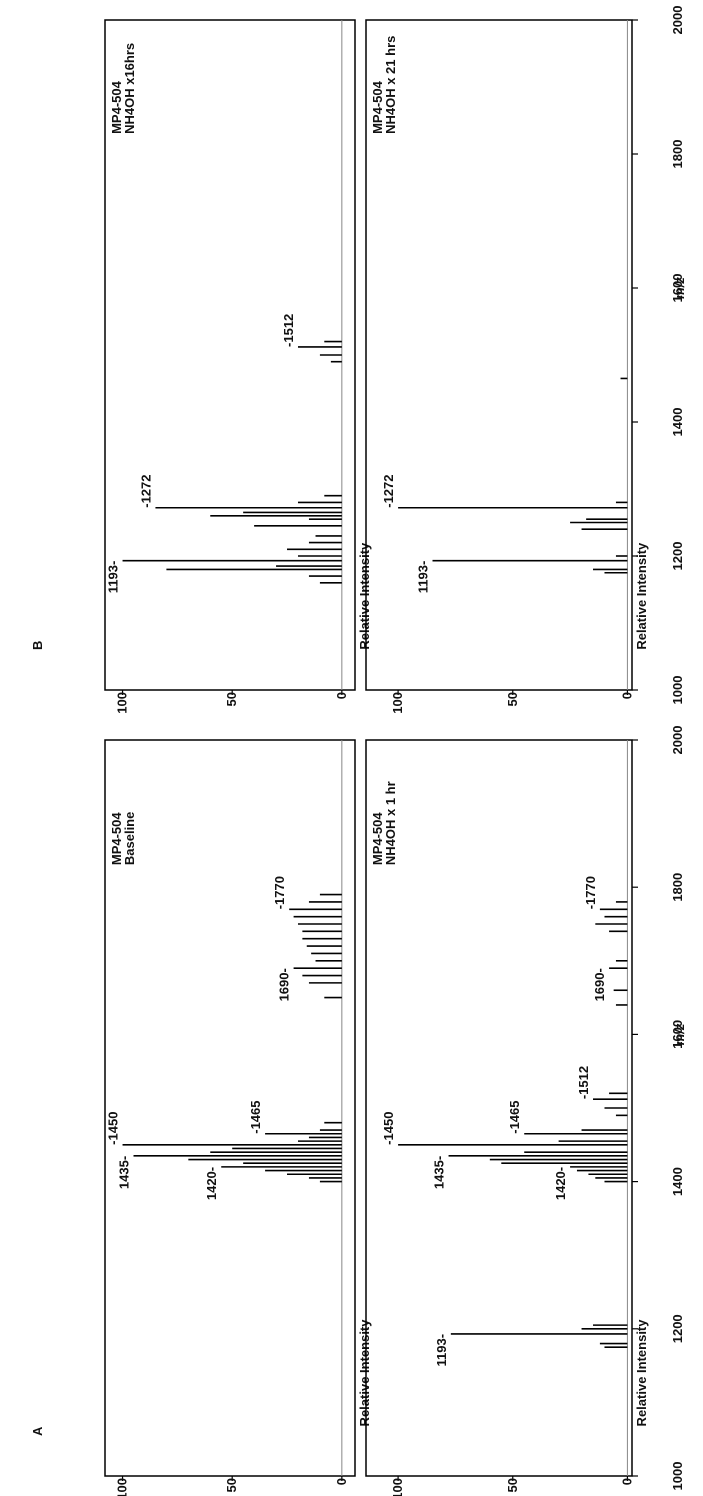 The width and height of the screenshot is (703, 1496). What do you see at coordinates (129, 88) in the screenshot?
I see `panel-annotation: NH4OH x16hrs` at bounding box center [129, 88].